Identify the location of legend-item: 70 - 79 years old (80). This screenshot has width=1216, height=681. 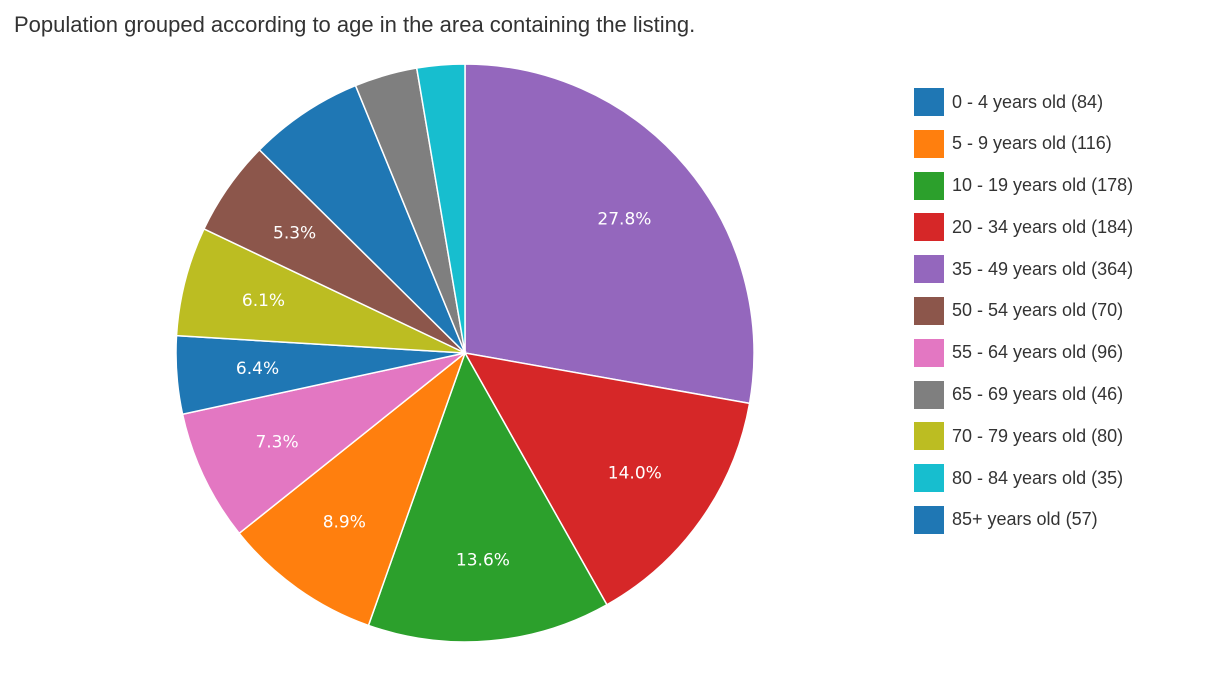
(1059, 436).